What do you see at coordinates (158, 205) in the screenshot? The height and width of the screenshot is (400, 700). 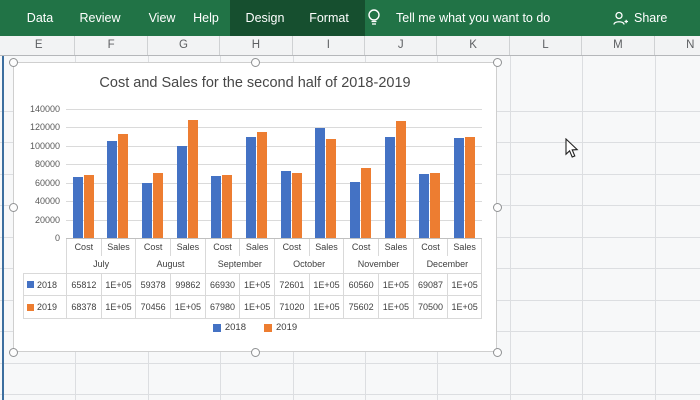 I see `bar-2019-august-cost` at bounding box center [158, 205].